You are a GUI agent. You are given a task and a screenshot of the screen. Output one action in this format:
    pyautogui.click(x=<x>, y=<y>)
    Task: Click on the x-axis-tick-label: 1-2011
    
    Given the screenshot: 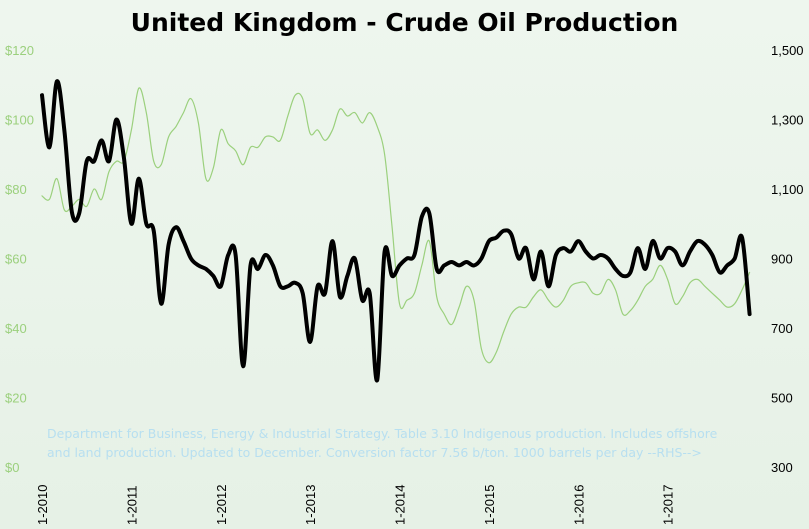 What is the action you would take?
    pyautogui.click(x=131, y=505)
    